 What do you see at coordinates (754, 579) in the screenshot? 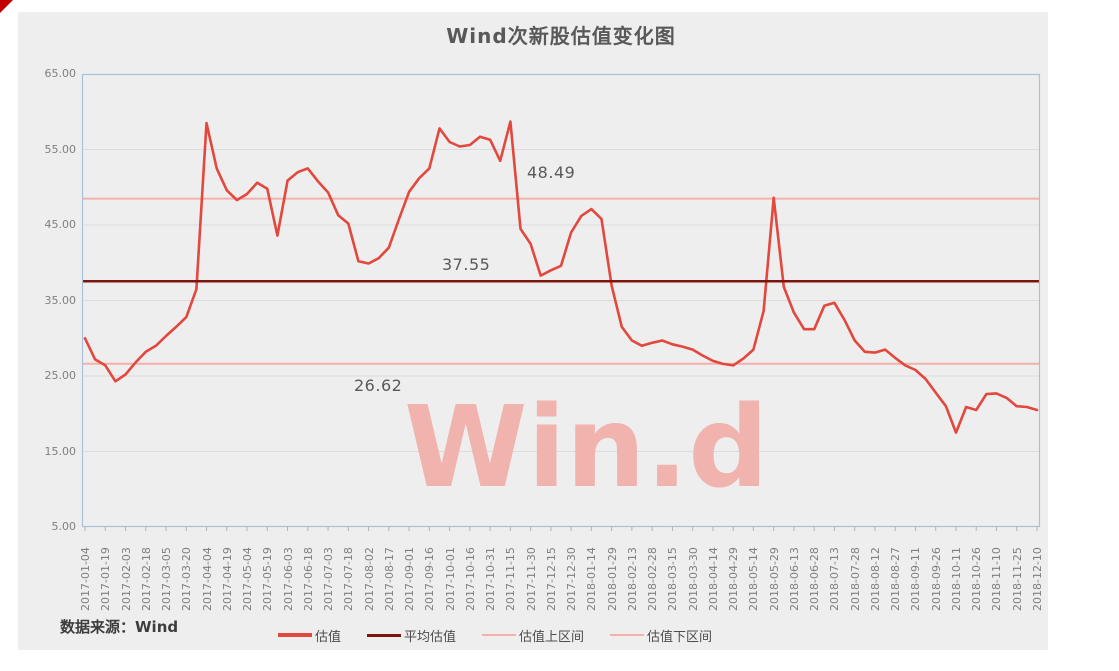
I see `x-axis-tick-label: 2018-05-14` at bounding box center [754, 579].